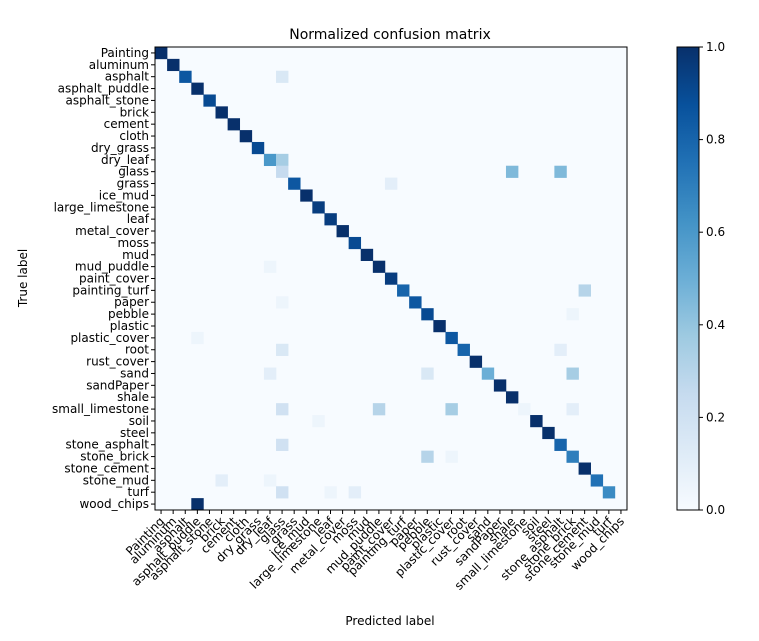 This screenshot has width=759, height=641. I want to click on y-tick-label: painting_turf, so click(110, 290).